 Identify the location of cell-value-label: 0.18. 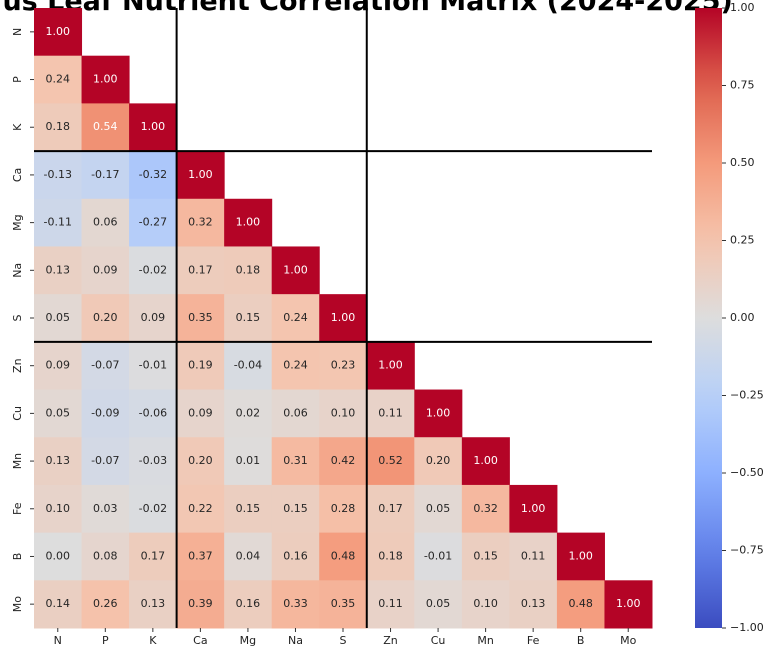
(248, 269).